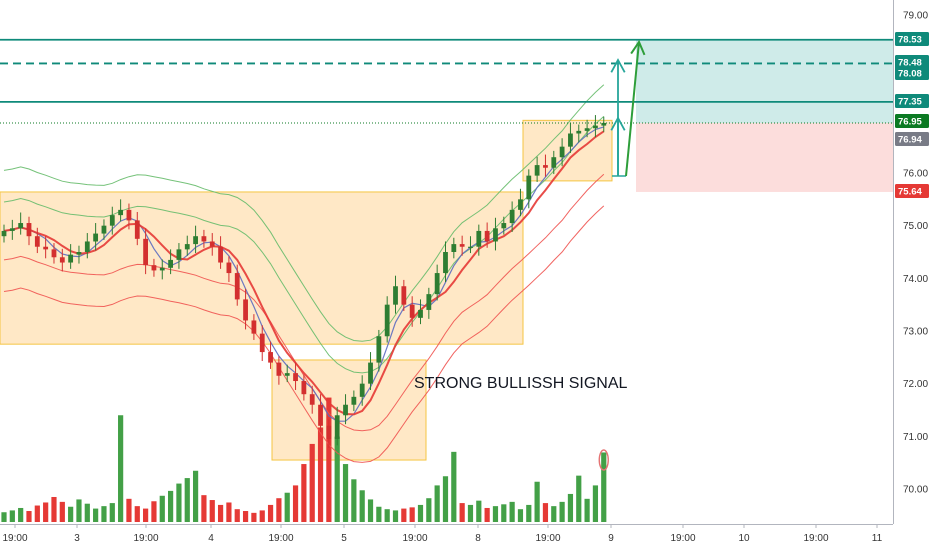 This screenshot has height=555, width=932. I want to click on price-tag-label: 78.53, so click(910, 40).